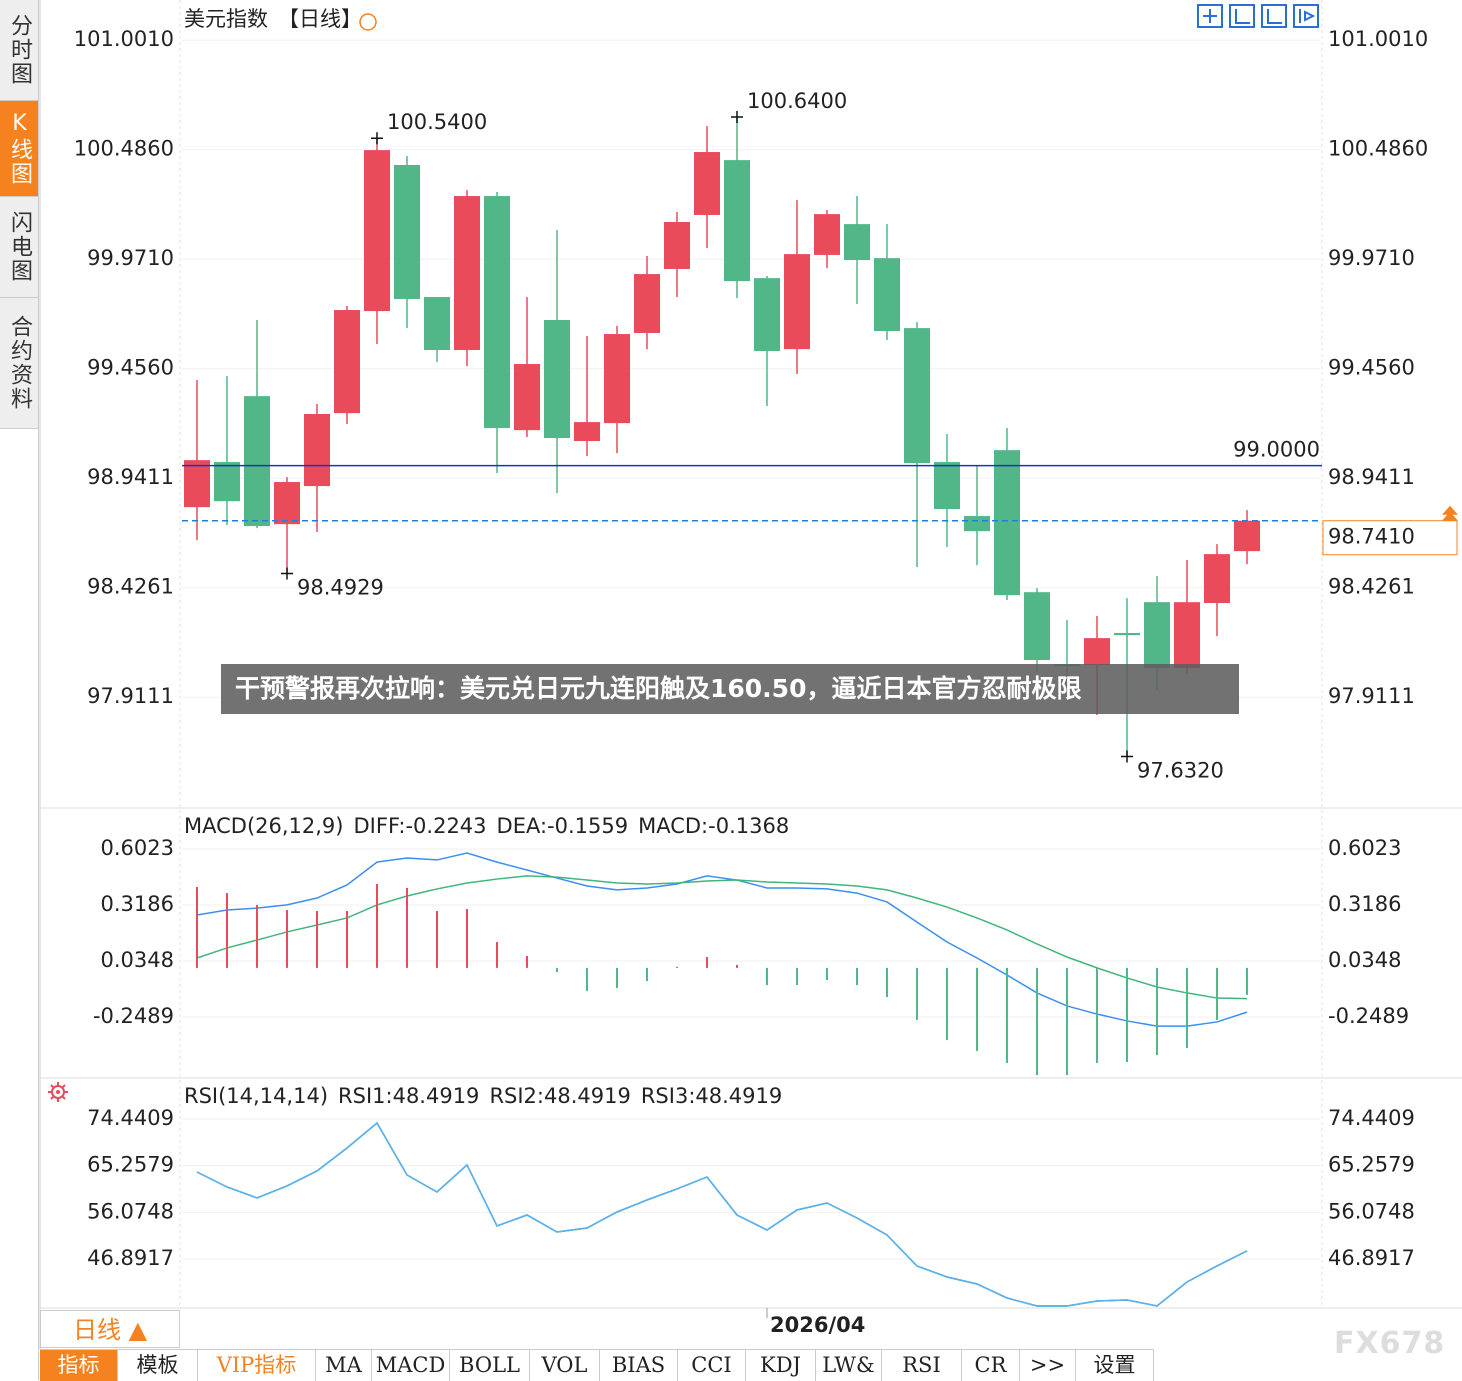 Image resolution: width=1462 pixels, height=1381 pixels. What do you see at coordinates (1048, 1365) in the screenshot?
I see `toolbar-item: >>` at bounding box center [1048, 1365].